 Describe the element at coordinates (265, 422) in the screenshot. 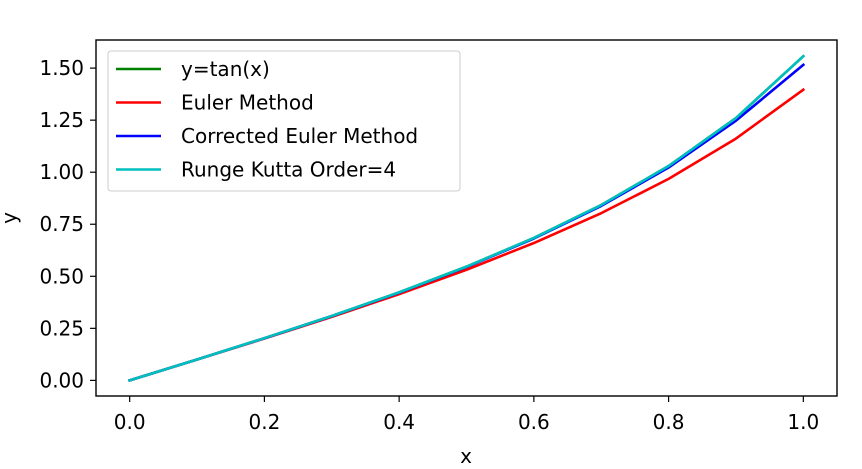

I see `x-tick-label: 0.2` at that location.